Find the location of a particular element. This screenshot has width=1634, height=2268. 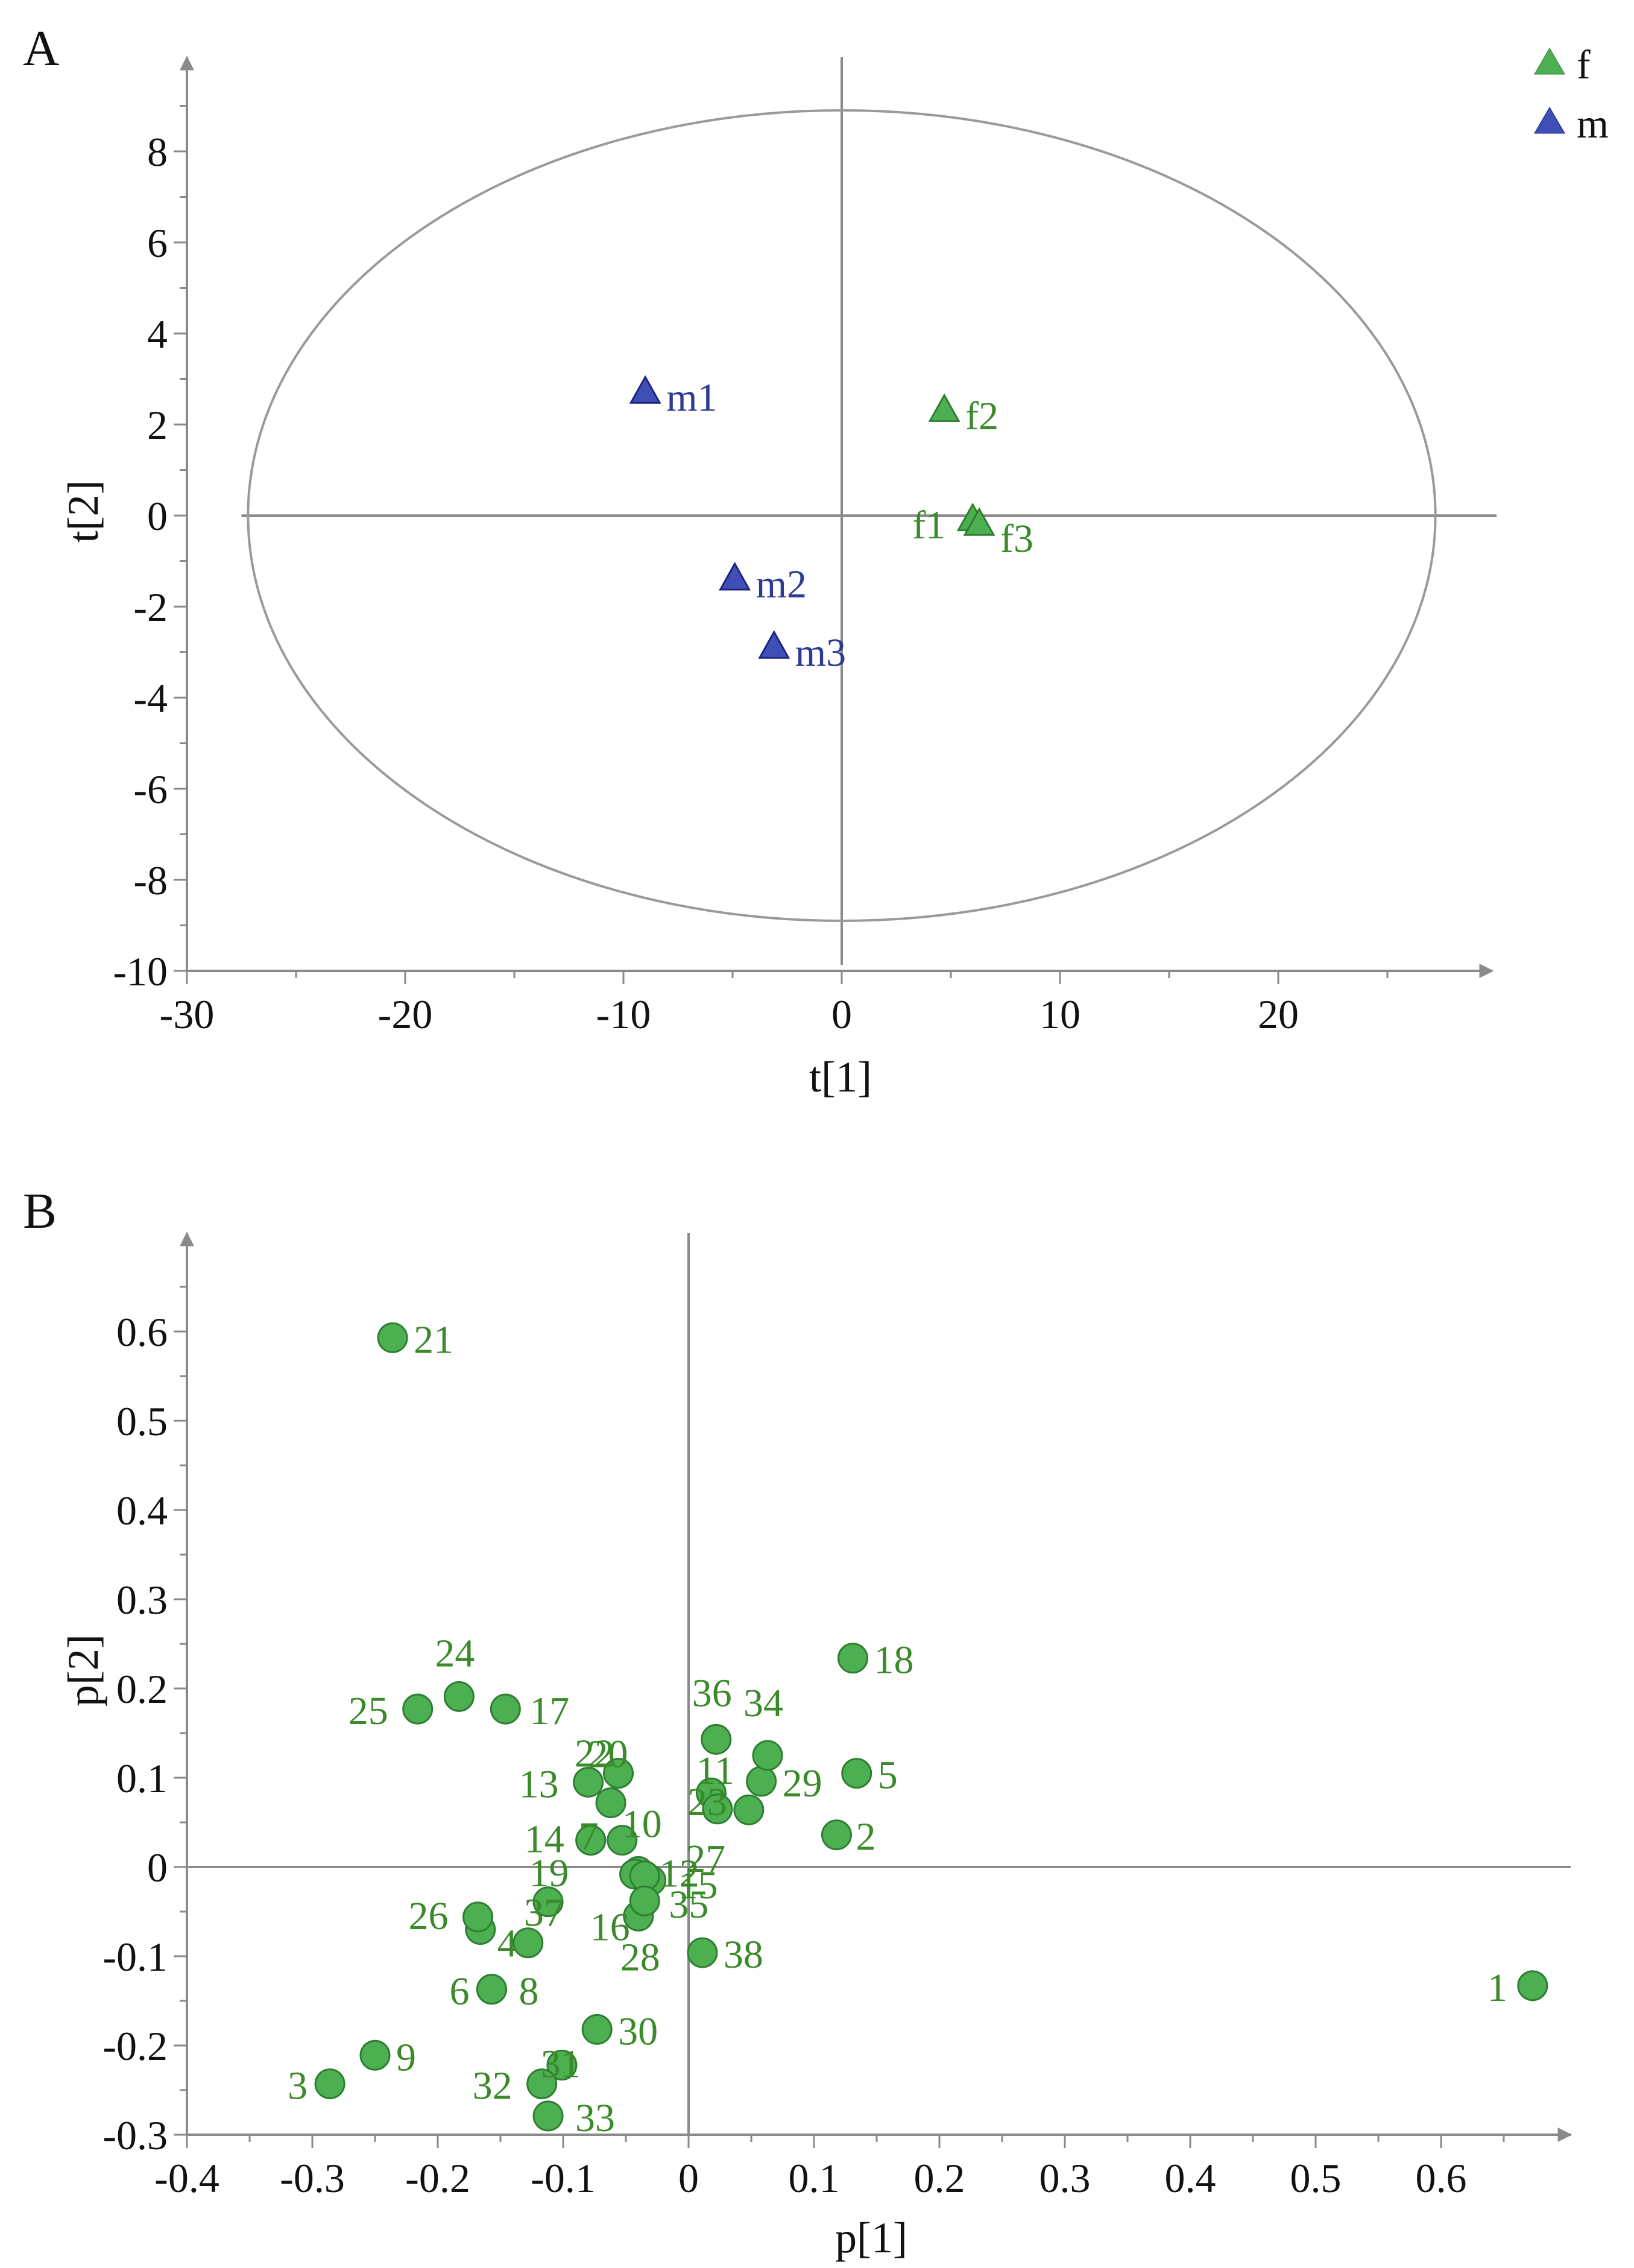

panel-b-point-label-20: 20 is located at coordinates (608, 1755).